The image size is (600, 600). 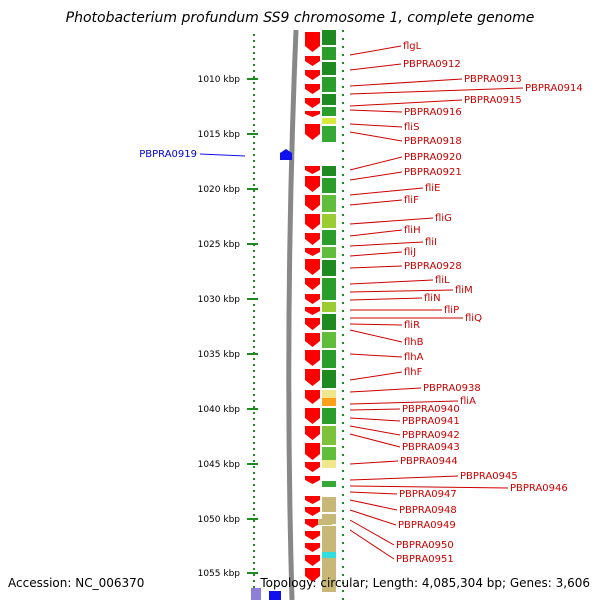 What do you see at coordinates (473, 318) in the screenshot?
I see `gene-label: fliQ` at bounding box center [473, 318].